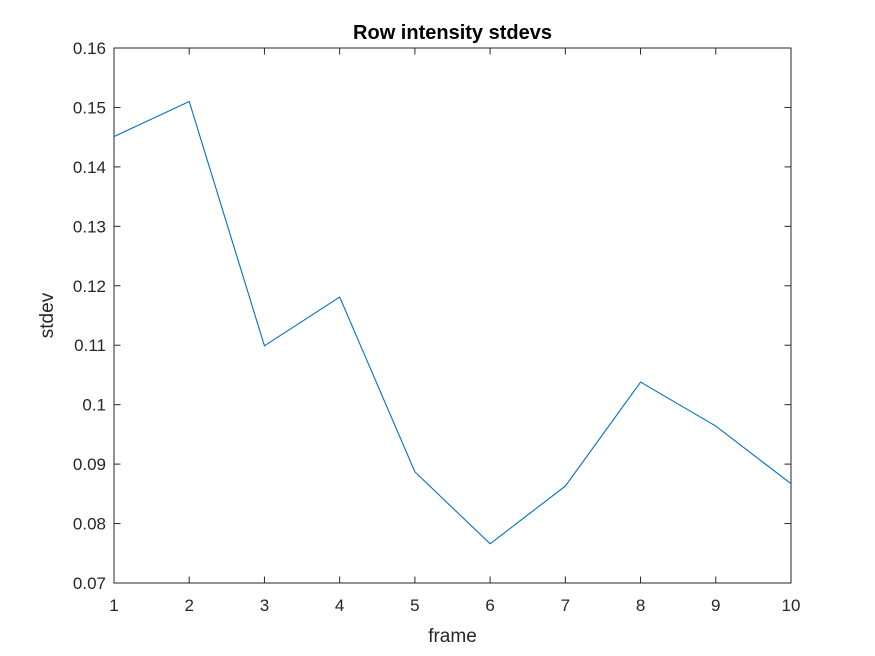  What do you see at coordinates (89, 226) in the screenshot?
I see `y-tick-label: 0.13` at bounding box center [89, 226].